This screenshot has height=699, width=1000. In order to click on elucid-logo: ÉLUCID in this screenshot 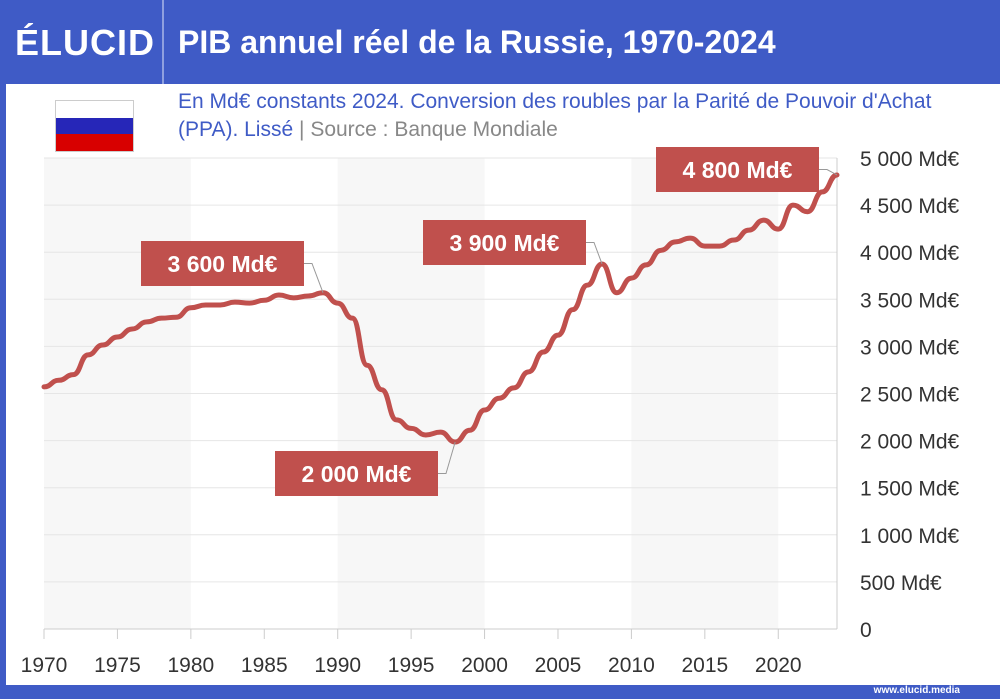, I will do `click(85, 42)`.